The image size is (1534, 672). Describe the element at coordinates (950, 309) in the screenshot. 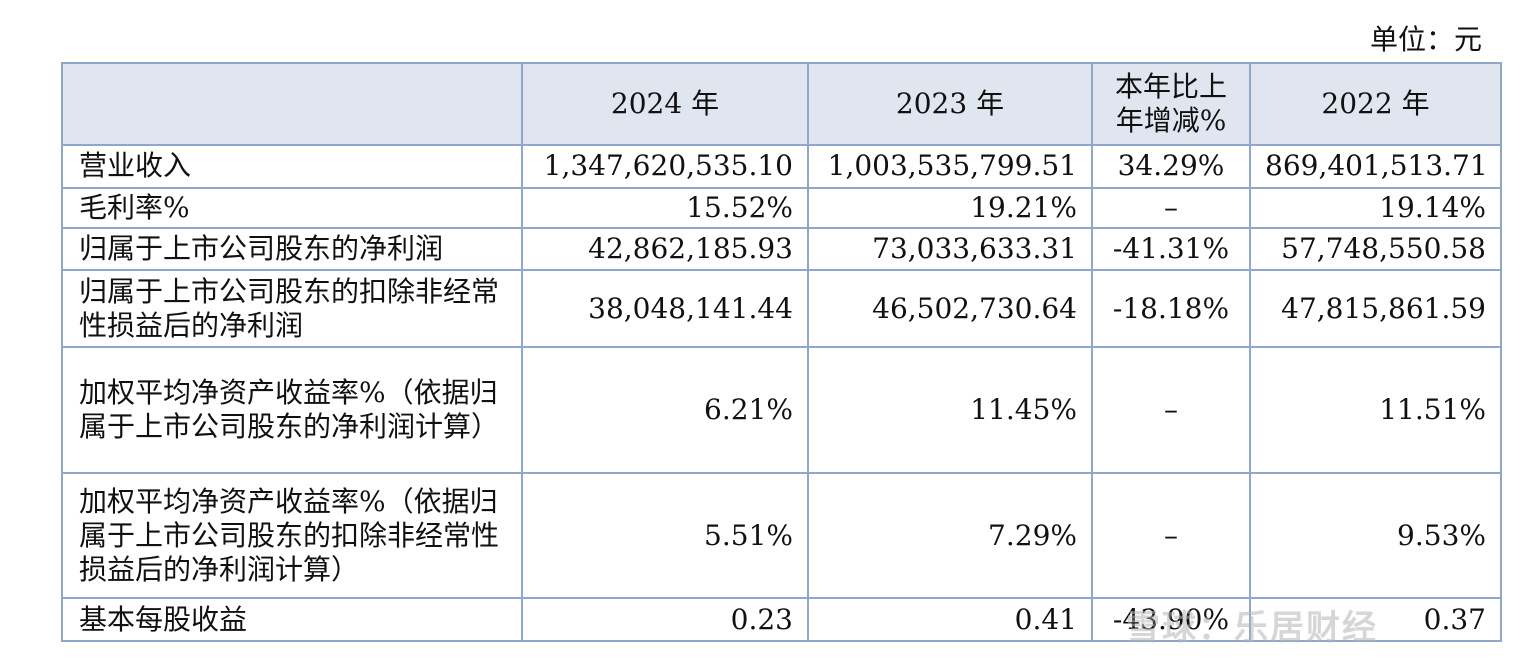

I see `value-2023: 46,502,730.64` at that location.